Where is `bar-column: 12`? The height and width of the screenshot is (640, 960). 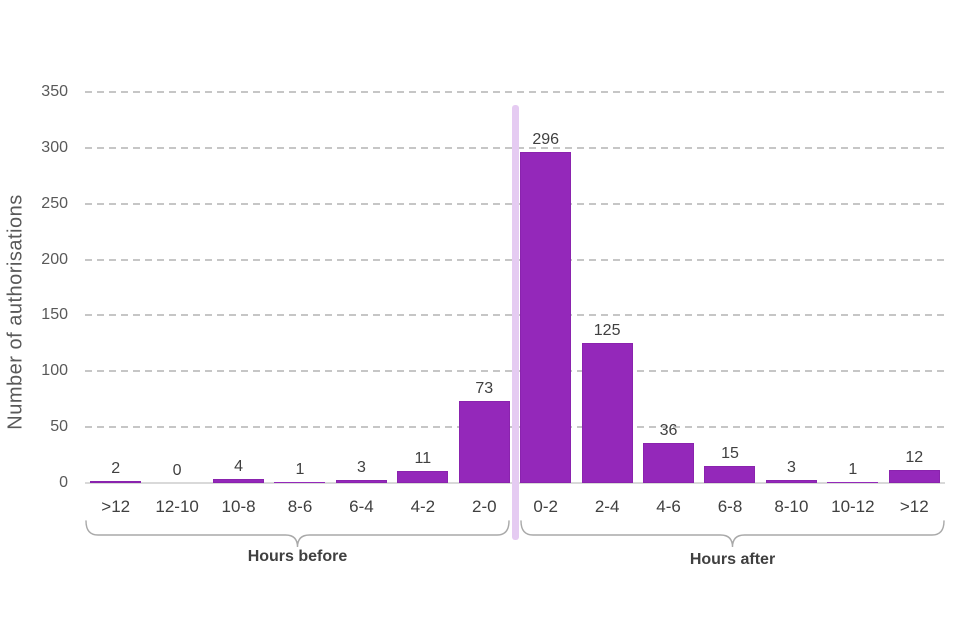 bar-column: 12 is located at coordinates (914, 293).